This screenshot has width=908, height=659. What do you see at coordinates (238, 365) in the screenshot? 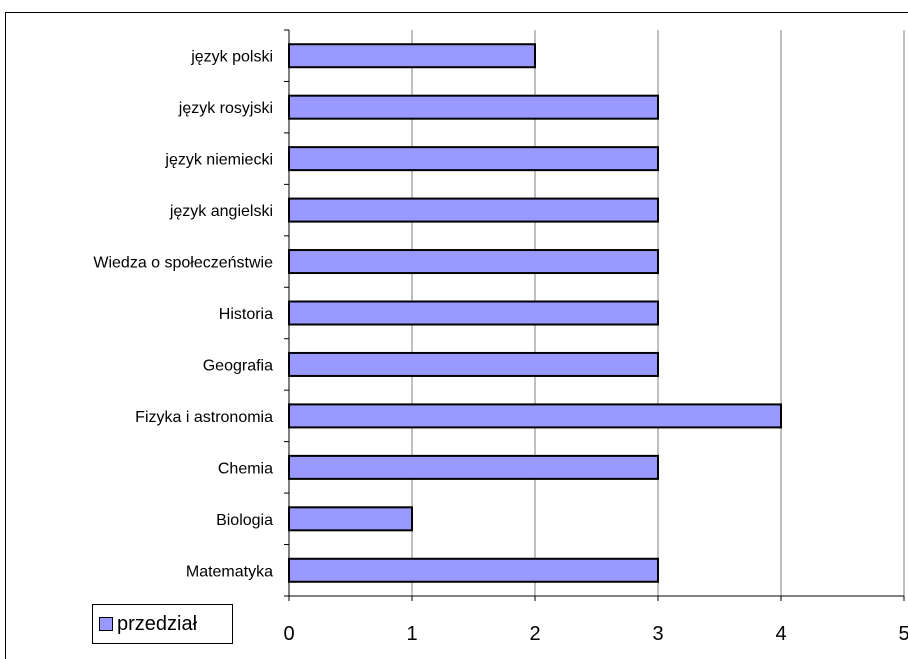
I see `category-label: Geografia` at bounding box center [238, 365].